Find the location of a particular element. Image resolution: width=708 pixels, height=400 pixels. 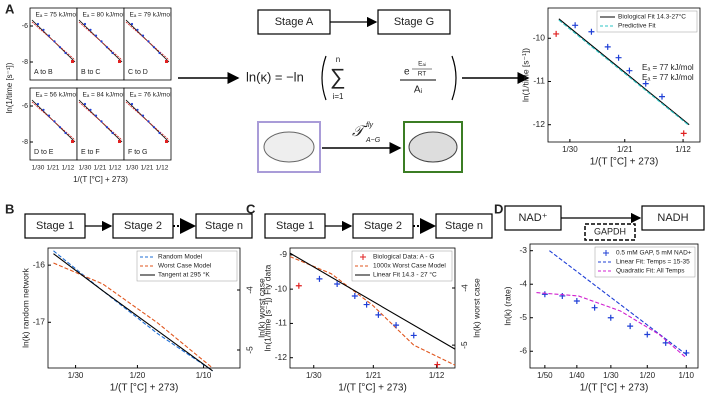

label: A−G is located at coordinates (373, 140).